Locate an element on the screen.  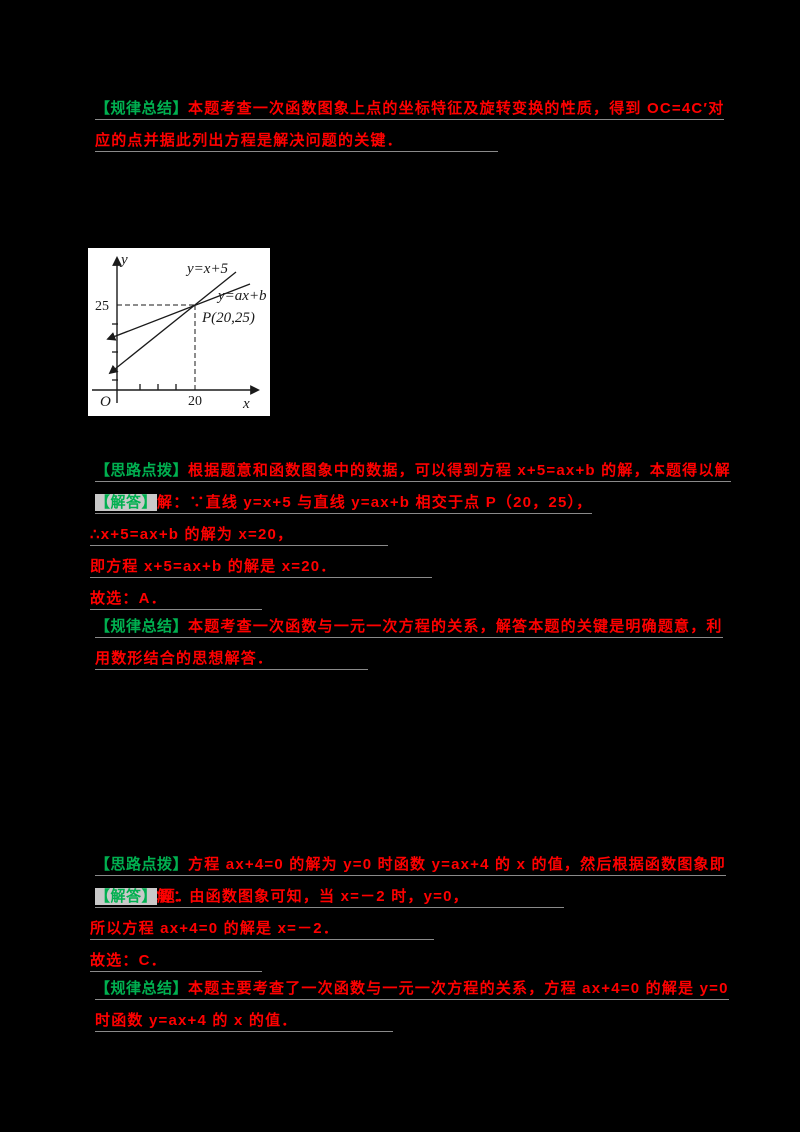
function-graph-figure: y x O 25 20 y=x+5 y=ax+b P(20,25) is located at coordinates (179, 332).